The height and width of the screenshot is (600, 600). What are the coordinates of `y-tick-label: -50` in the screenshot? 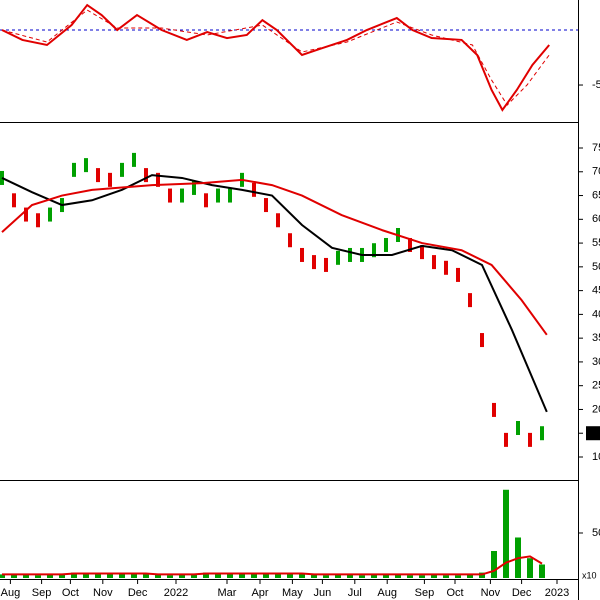 It's located at (596, 85).